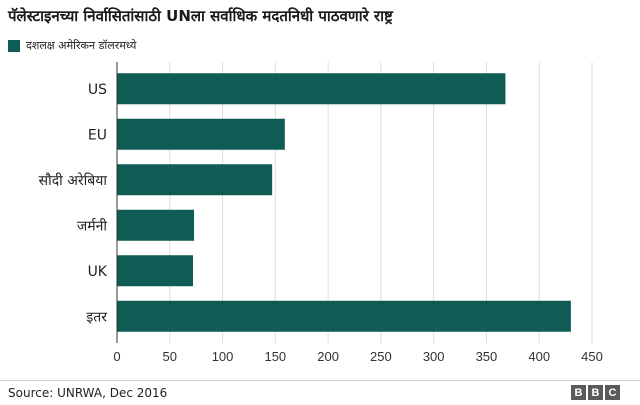 Image resolution: width=640 pixels, height=405 pixels. Describe the element at coordinates (328, 356) in the screenshot. I see `x-tick-label: 200` at that location.